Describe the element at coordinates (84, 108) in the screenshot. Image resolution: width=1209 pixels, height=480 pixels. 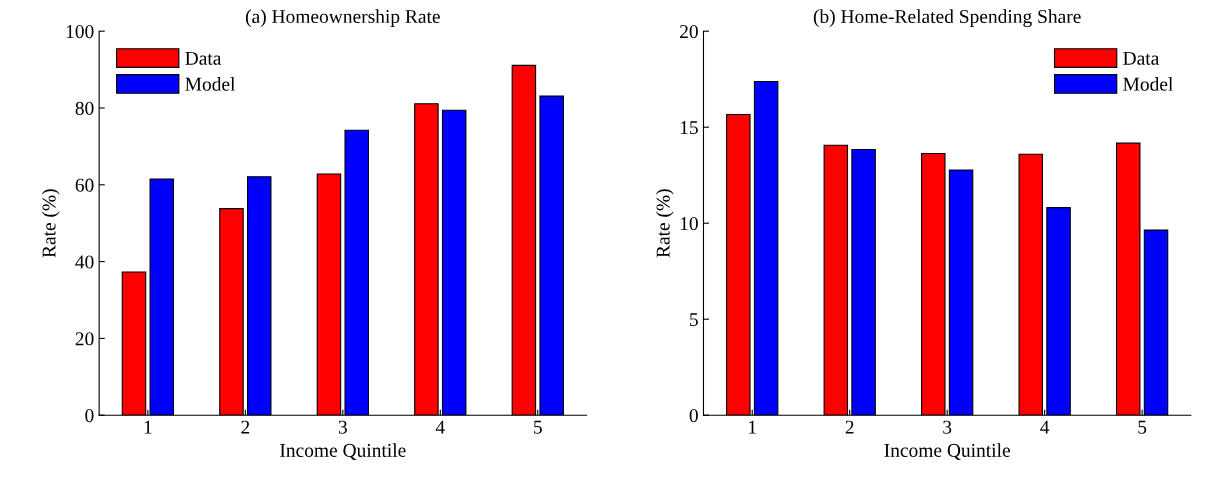
I see `y-tick-label: 80` at that location.